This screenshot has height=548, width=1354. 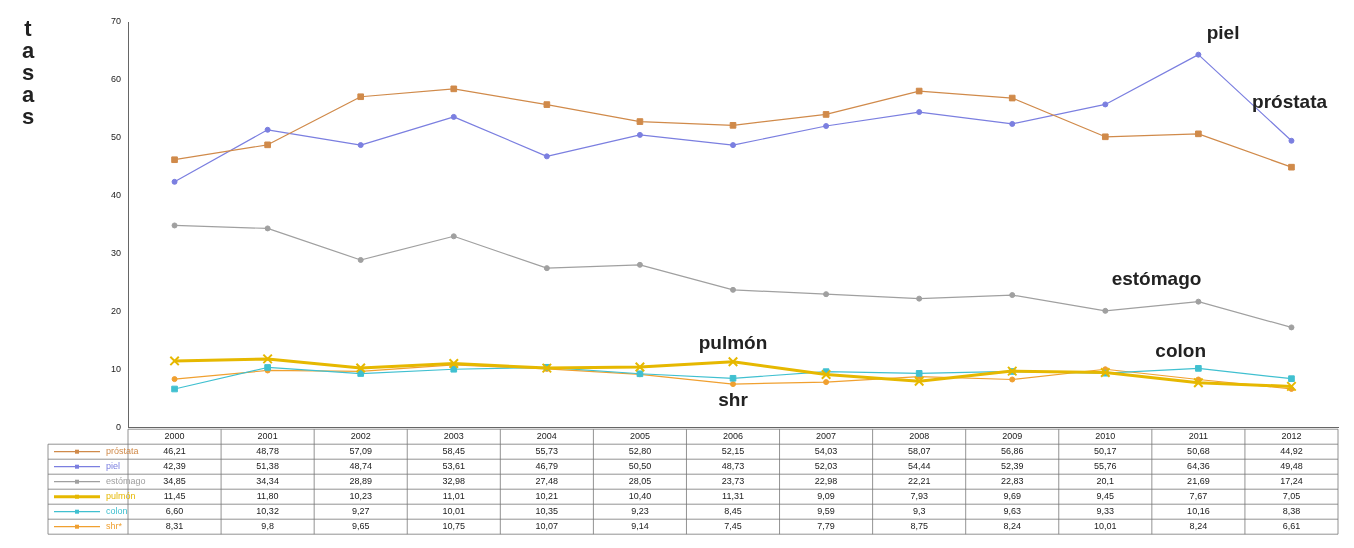 I want to click on x-tick-label: 2004, so click(x=546, y=436).